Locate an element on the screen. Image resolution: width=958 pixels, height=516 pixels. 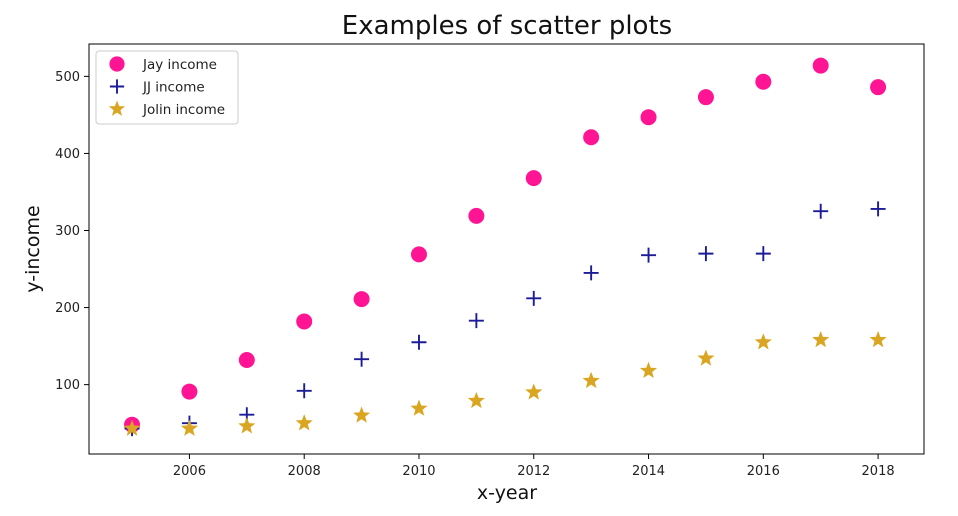
x-tick-label: 2008 is located at coordinates (304, 471).